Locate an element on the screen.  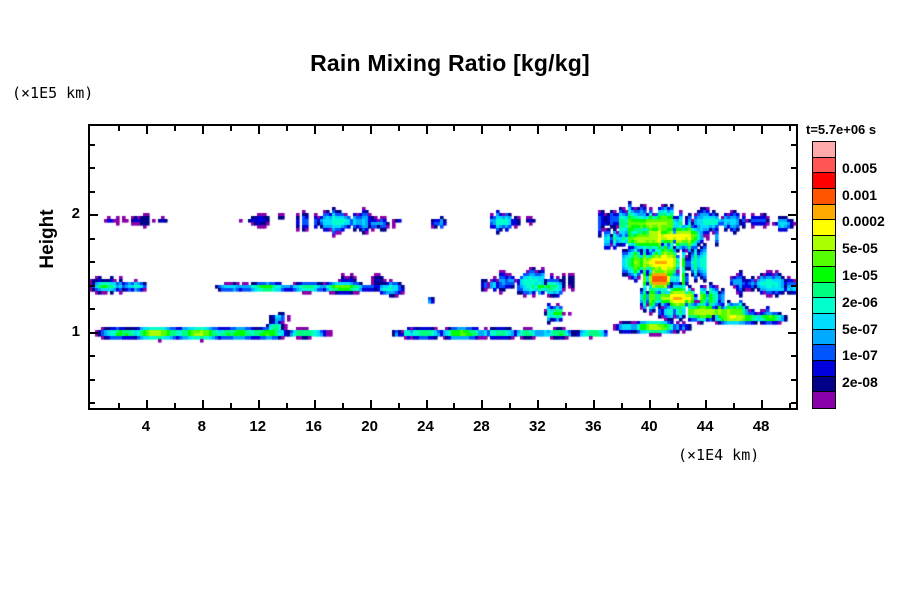
x-tick-label: 36 is located at coordinates (593, 426).